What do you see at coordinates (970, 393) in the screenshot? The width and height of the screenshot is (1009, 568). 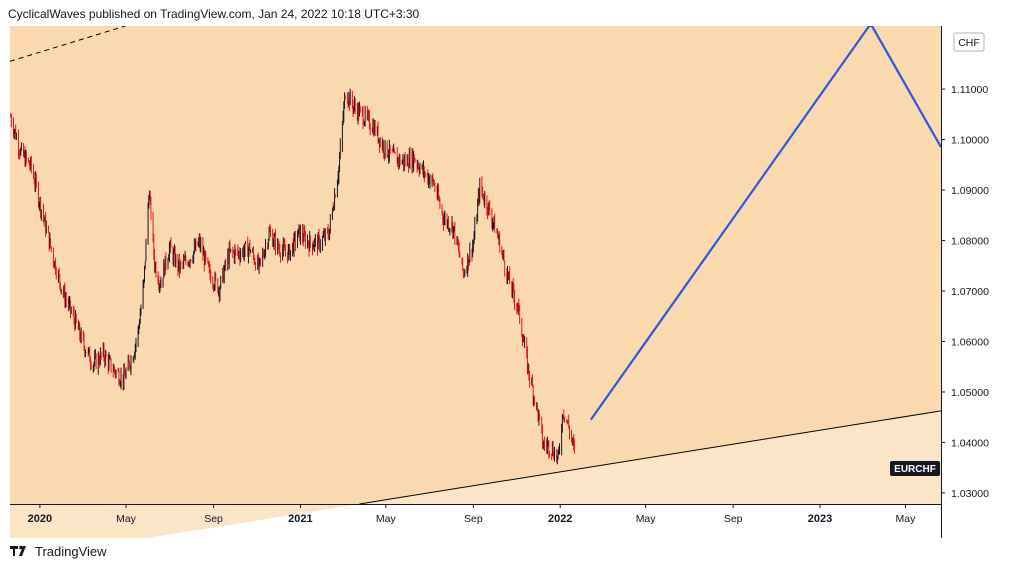 I see `y-tick-label: 1.05000` at bounding box center [970, 393].